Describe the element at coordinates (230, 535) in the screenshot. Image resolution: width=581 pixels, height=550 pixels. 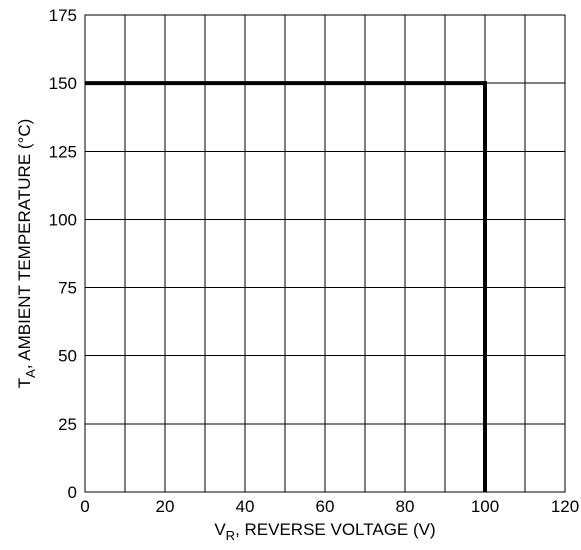
I see `x-axis-label-sub: R` at that location.